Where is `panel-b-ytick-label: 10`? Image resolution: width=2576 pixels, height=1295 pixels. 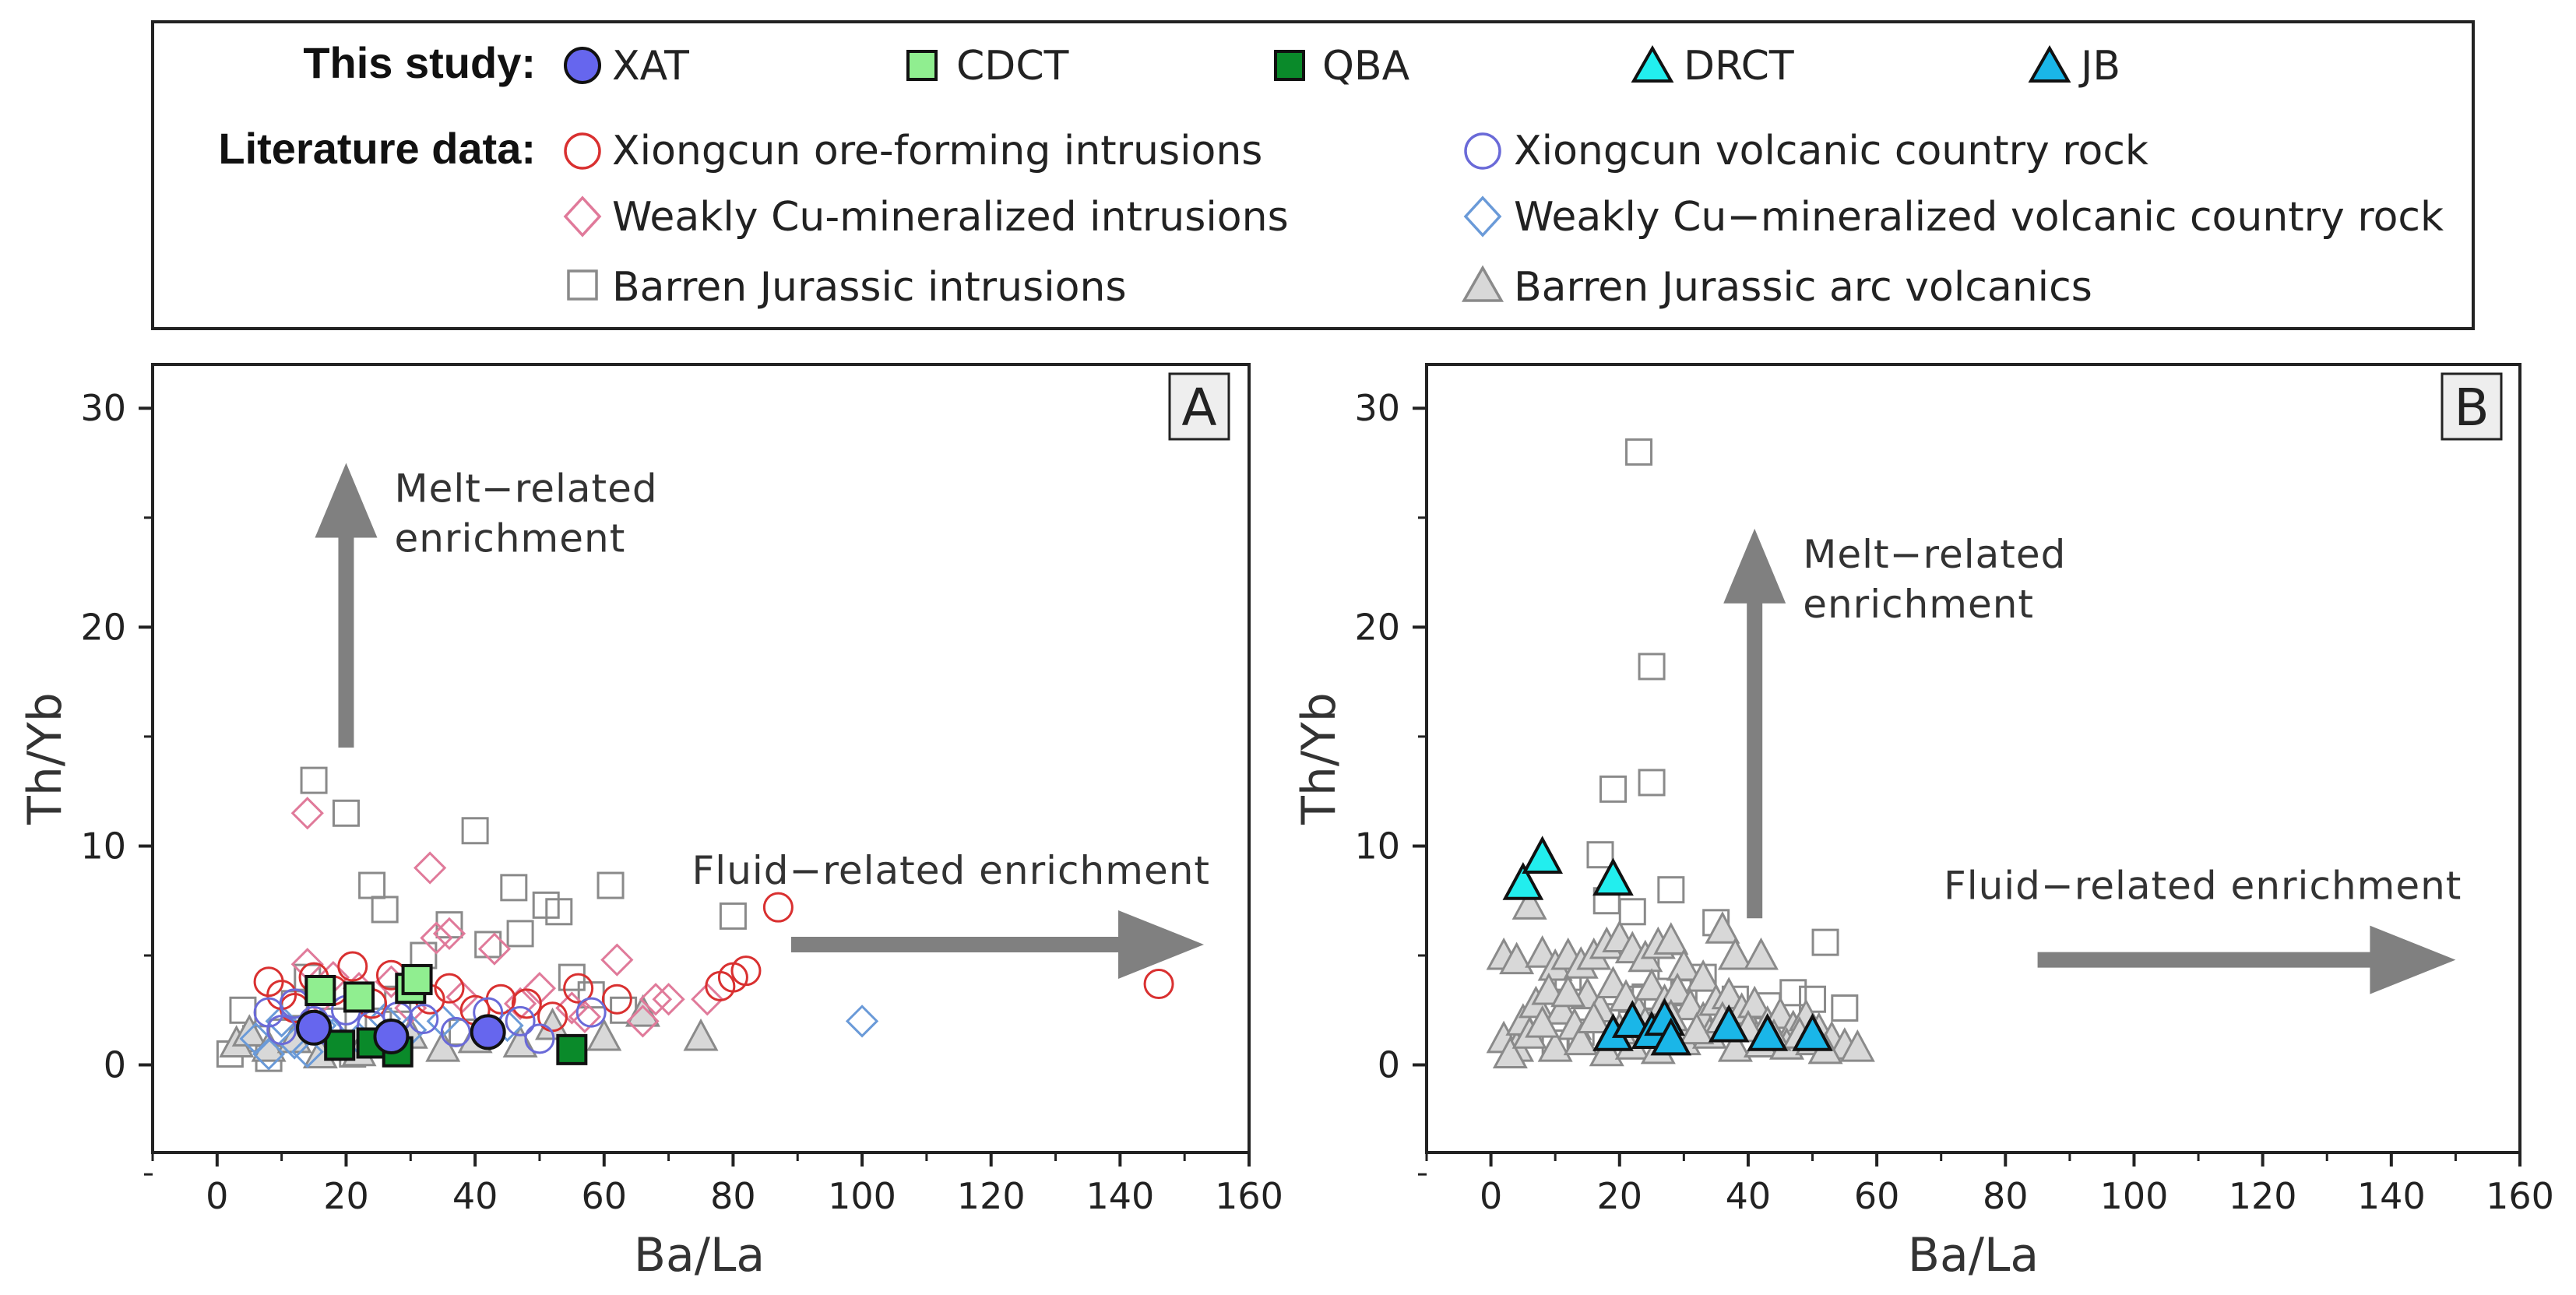 panel-b-ytick-label: 10 is located at coordinates (1377, 846).